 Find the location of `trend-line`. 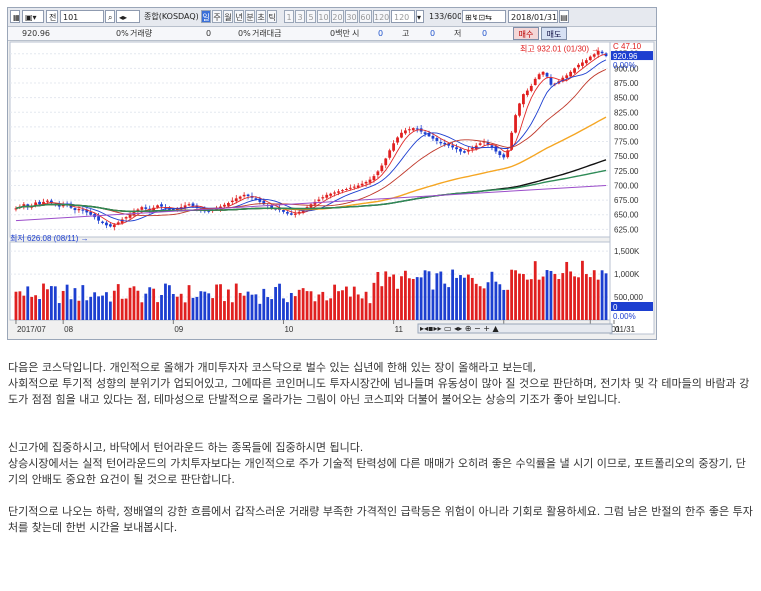

trend-line is located at coordinates (311, 203).